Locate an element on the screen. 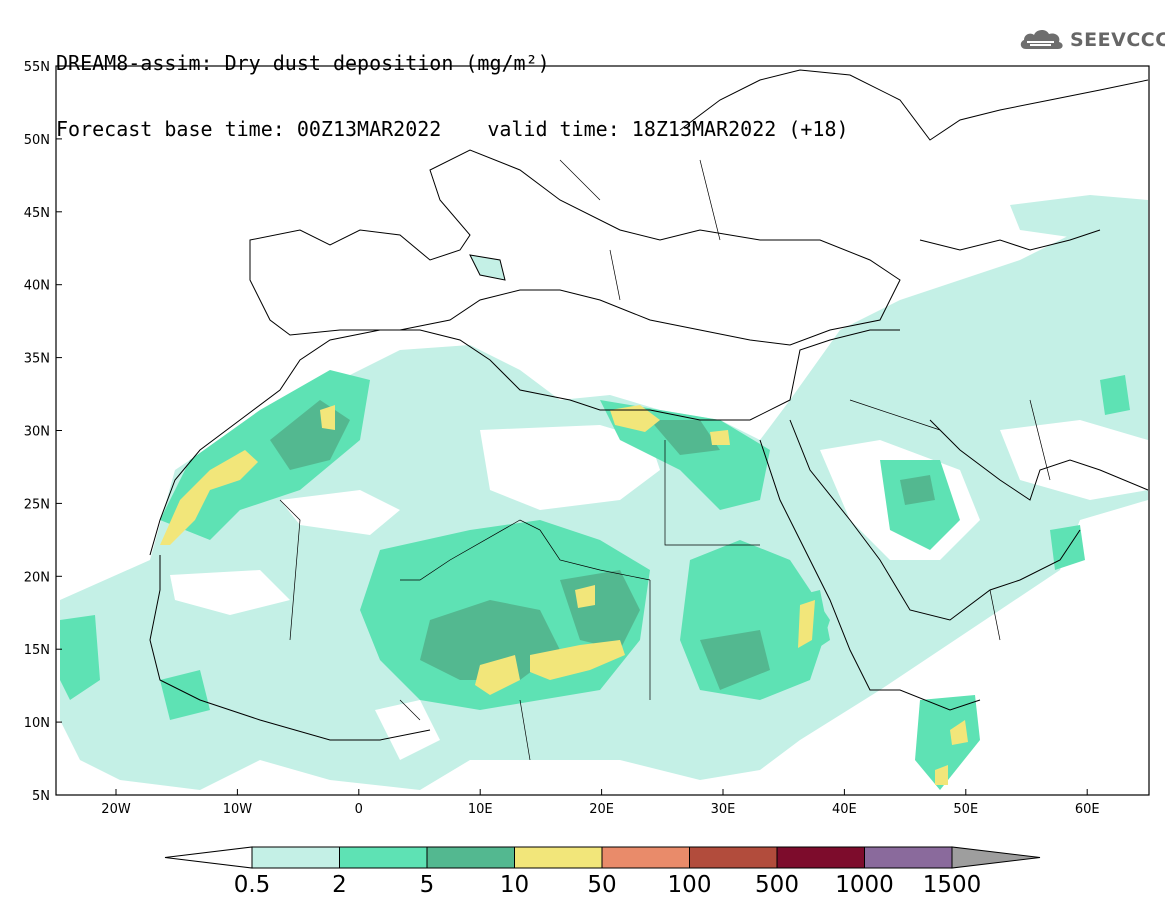 The width and height of the screenshot is (1165, 907). colorbar-label: 2 is located at coordinates (339, 885).